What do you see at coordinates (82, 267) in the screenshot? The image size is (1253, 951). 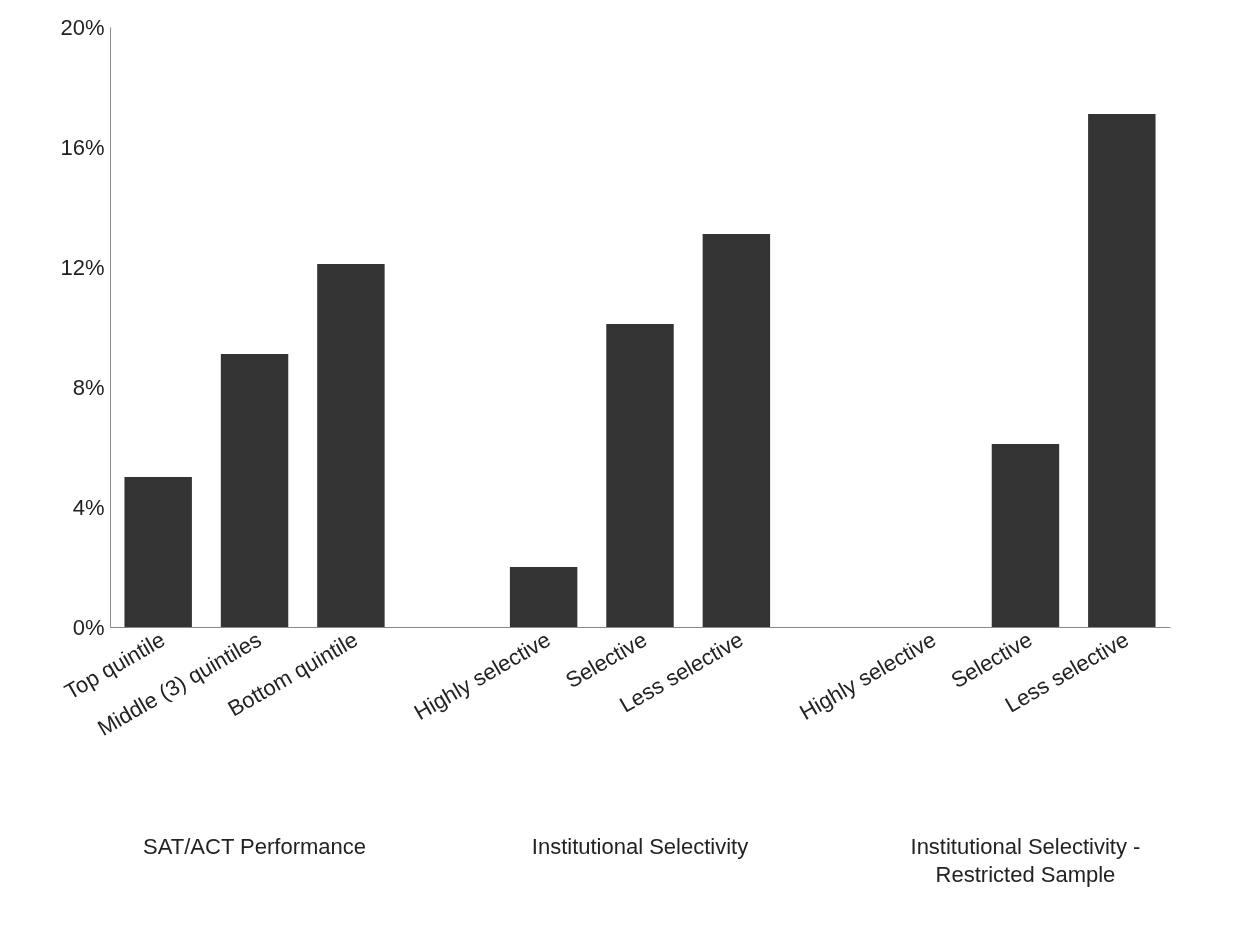 I see `y-tick-label: 12%` at bounding box center [82, 267].